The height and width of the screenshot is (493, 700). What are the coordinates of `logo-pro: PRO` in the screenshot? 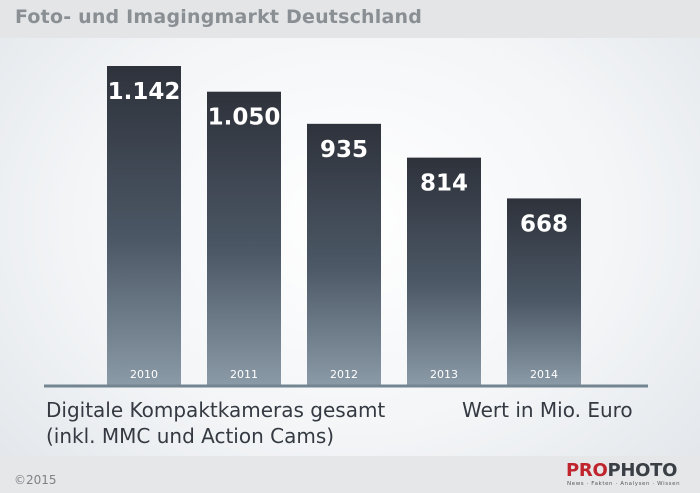 It's located at (587, 470).